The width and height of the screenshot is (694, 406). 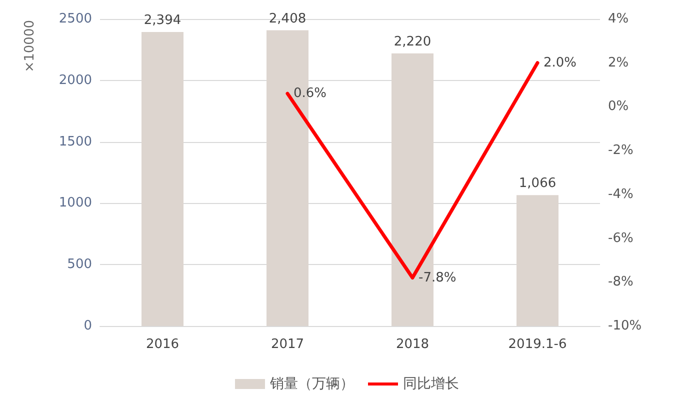 I want to click on y-tick-label: 1000, so click(x=75, y=203).